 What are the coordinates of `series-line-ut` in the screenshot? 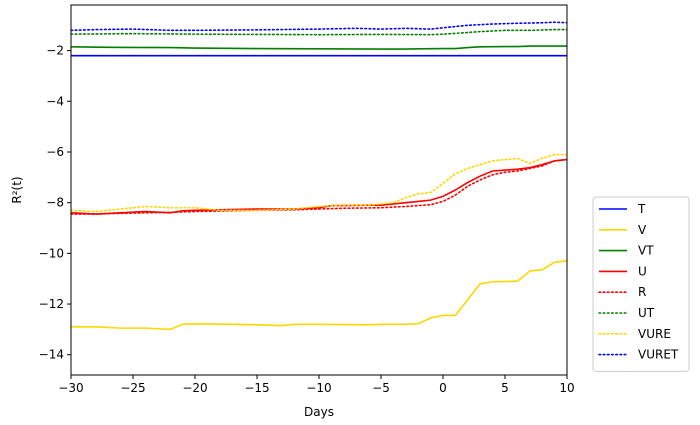 It's located at (319, 32).